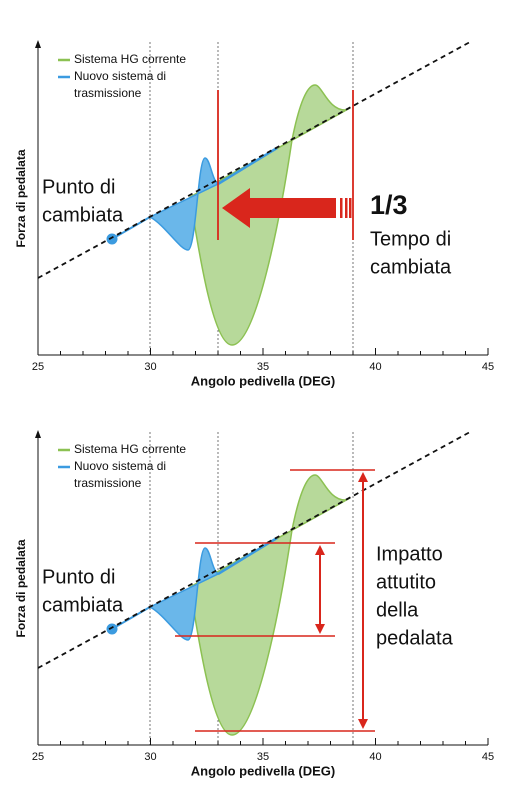  I want to click on annotation: della, so click(397, 610).